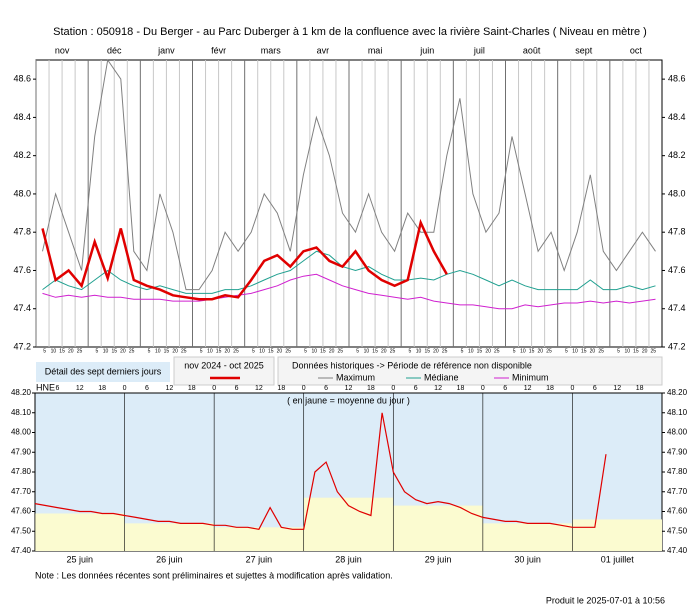  What do you see at coordinates (677, 270) in the screenshot?
I see `y-tick-label-right: 47.6` at bounding box center [677, 270].